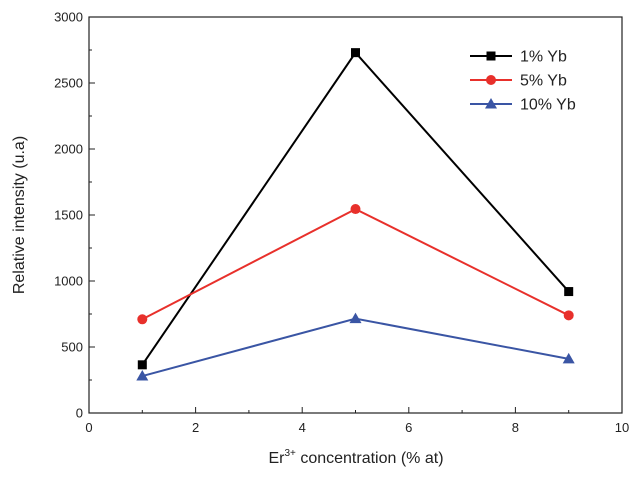  What do you see at coordinates (19, 215) in the screenshot?
I see `y-axis-title: Relative intensity (u.a)` at bounding box center [19, 215].